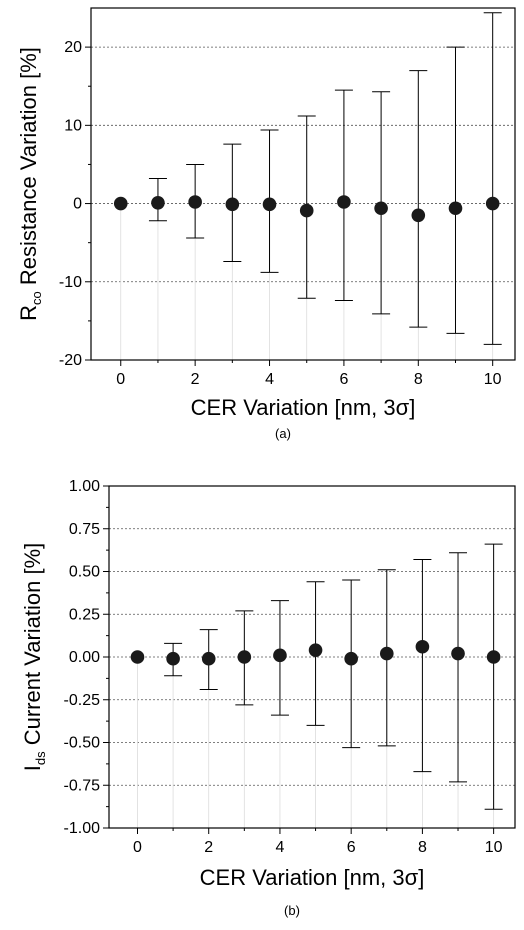  What do you see at coordinates (70, 282) in the screenshot?
I see `y-tick-label: -10` at bounding box center [70, 282].